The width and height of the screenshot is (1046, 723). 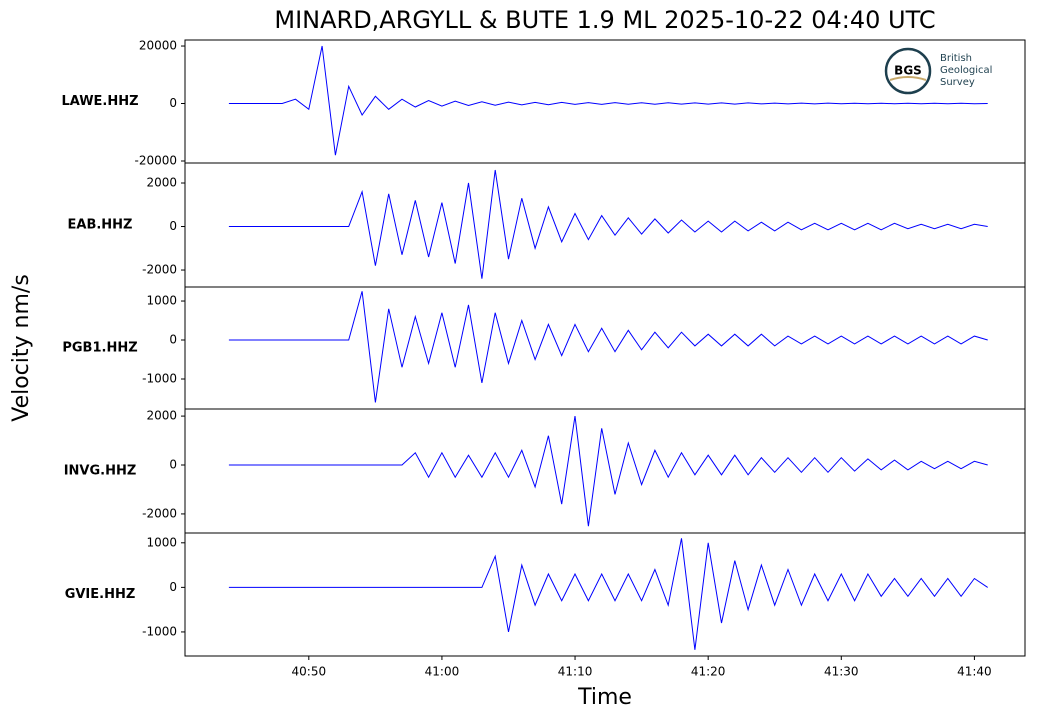 What do you see at coordinates (99, 101) in the screenshot?
I see `station-label: LAWE.HHZ` at bounding box center [99, 101].